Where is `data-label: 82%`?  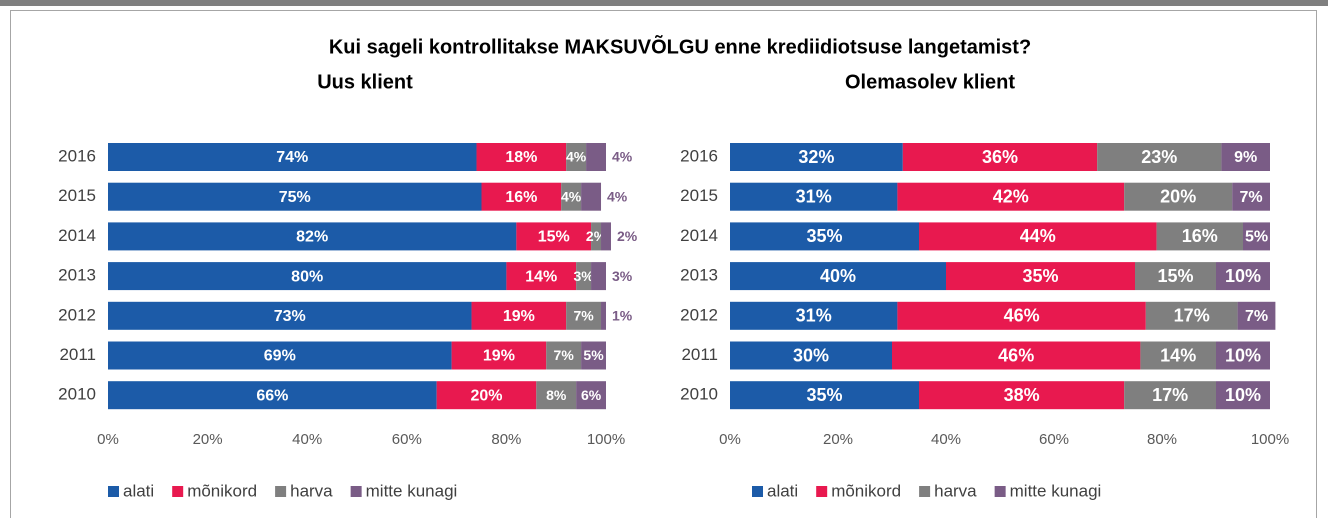
data-label: 82% is located at coordinates (312, 237).